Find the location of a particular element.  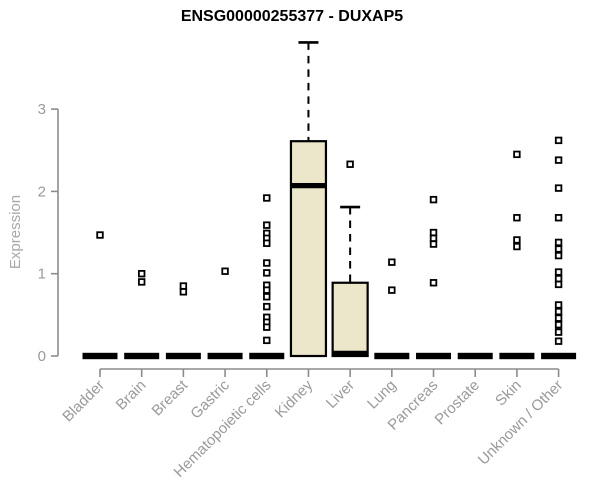

x-tick-label-liver: Liver is located at coordinates (340, 394).